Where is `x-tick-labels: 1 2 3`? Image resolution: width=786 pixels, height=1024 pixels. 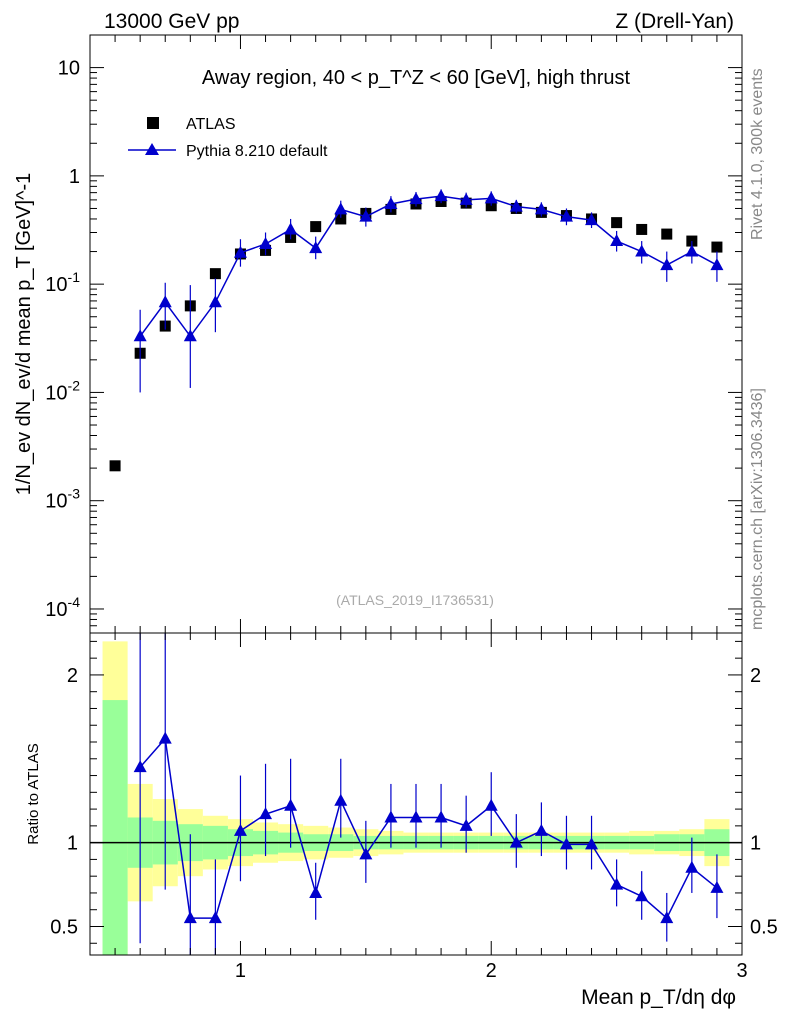
x-tick-labels: 1 2 3 is located at coordinates (491, 971).